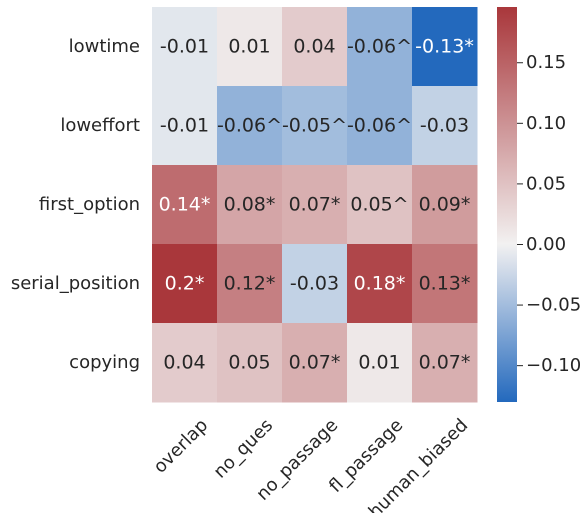 The image size is (583, 518). What do you see at coordinates (244, 449) in the screenshot?
I see `column-label: no_ques` at bounding box center [244, 449].